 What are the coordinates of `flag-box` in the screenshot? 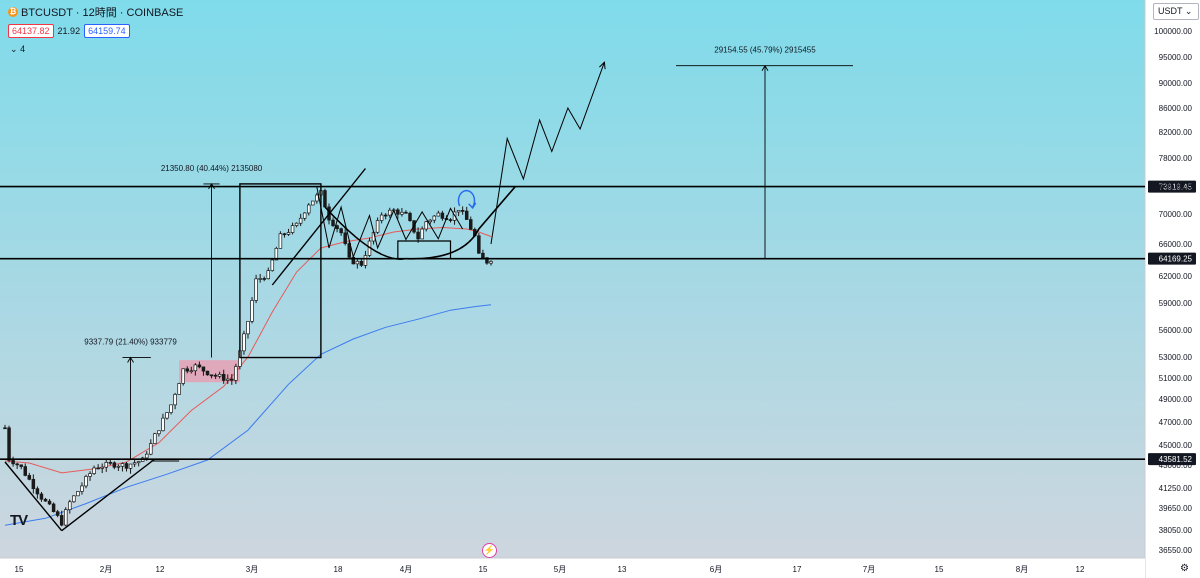 It's located at (280, 271).